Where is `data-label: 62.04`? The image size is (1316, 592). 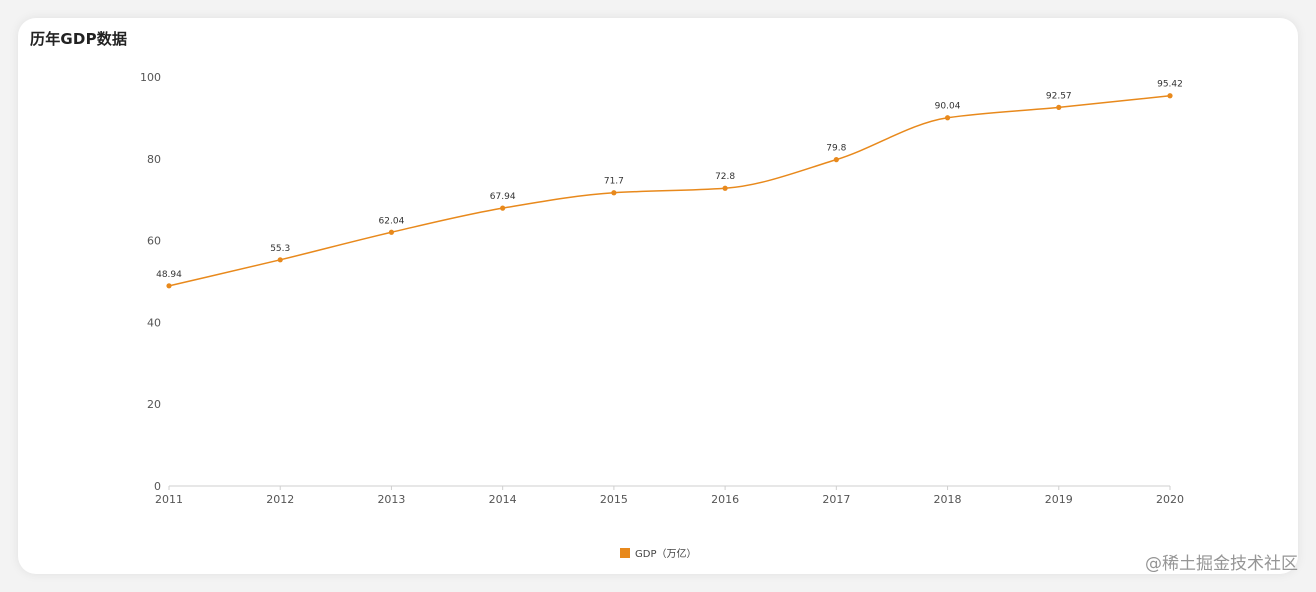
data-label: 62.04 is located at coordinates (392, 221).